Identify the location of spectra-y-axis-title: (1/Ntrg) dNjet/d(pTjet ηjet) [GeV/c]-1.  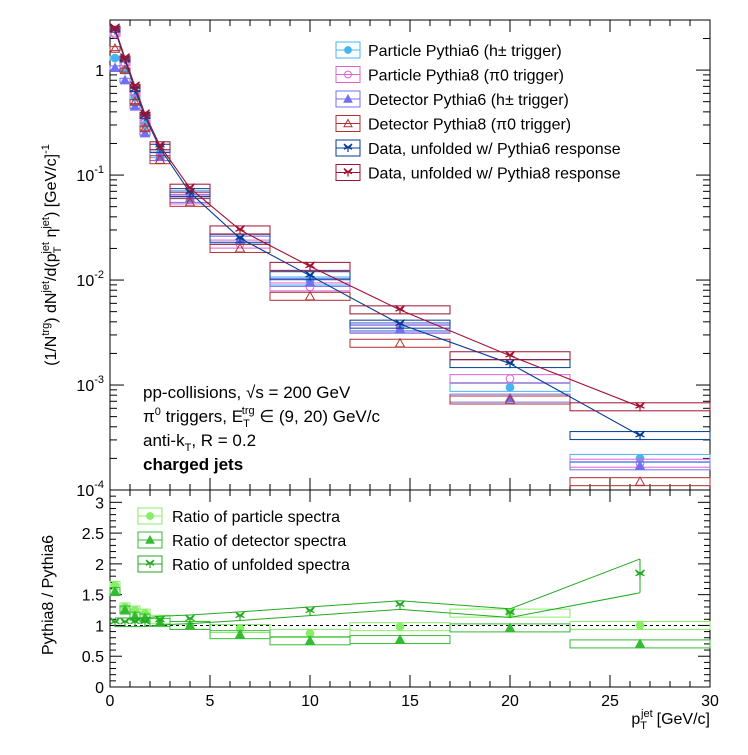
(52, 255).